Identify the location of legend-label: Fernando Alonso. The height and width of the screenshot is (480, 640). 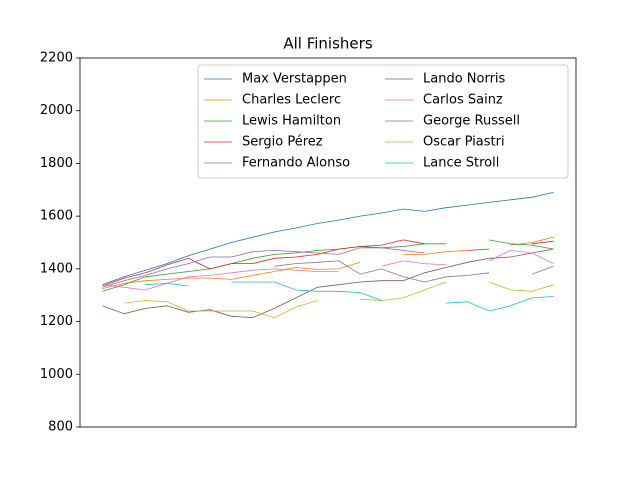
(296, 163).